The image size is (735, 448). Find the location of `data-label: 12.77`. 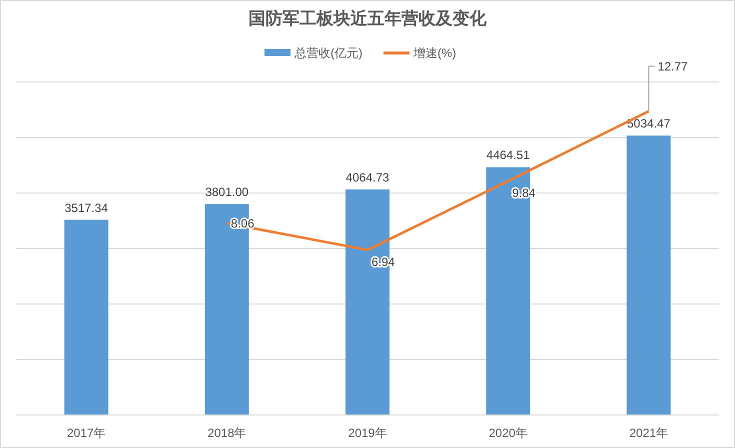

data-label: 12.77 is located at coordinates (673, 66).